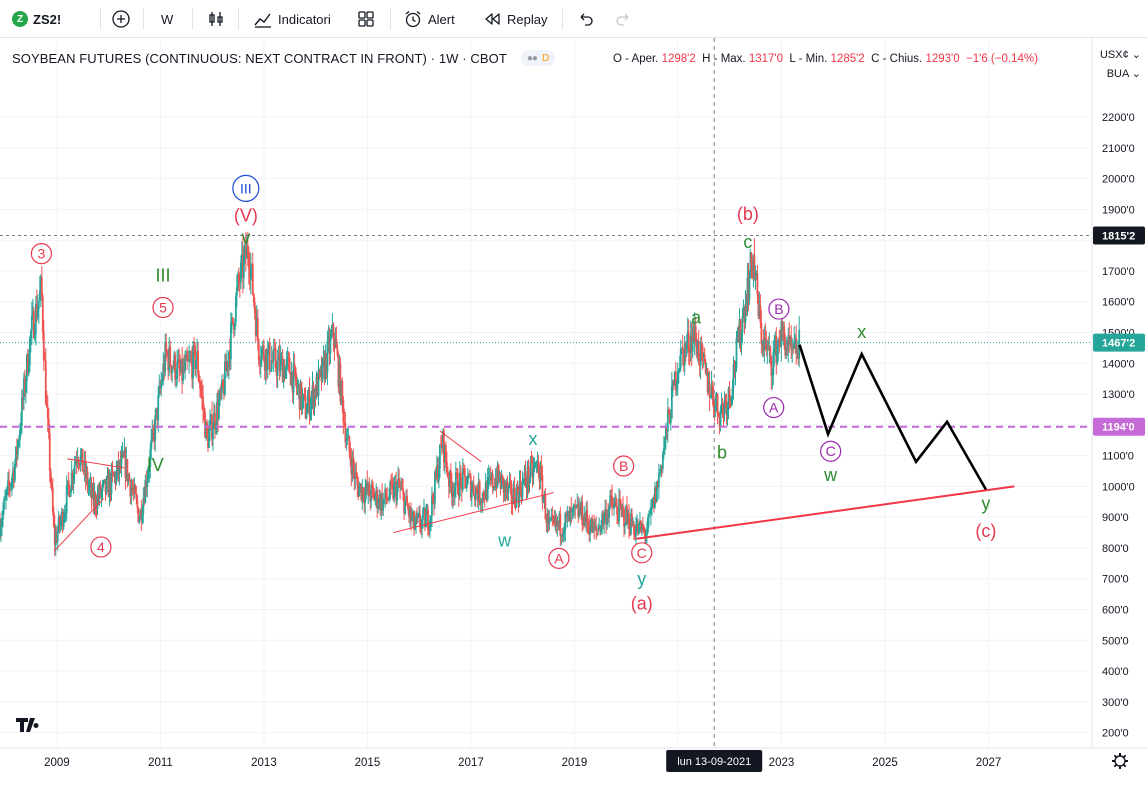 This screenshot has height=786, width=1147. I want to click on unit-selector: BUA ⌄, so click(1123, 74).